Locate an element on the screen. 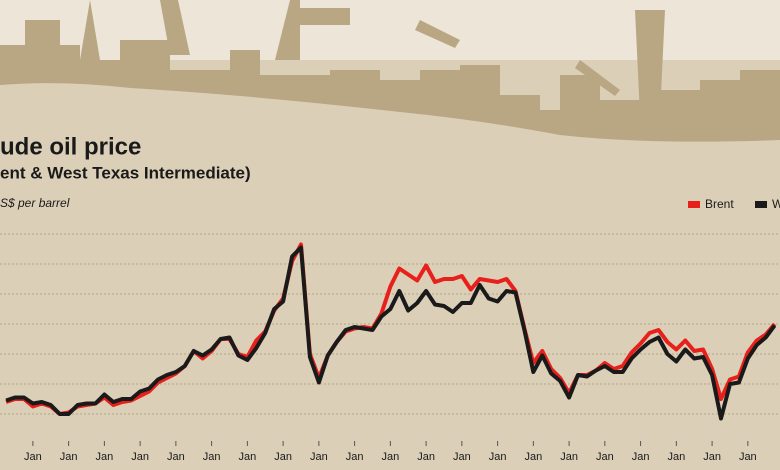 The image size is (780, 470). sky is located at coordinates (390, 30).